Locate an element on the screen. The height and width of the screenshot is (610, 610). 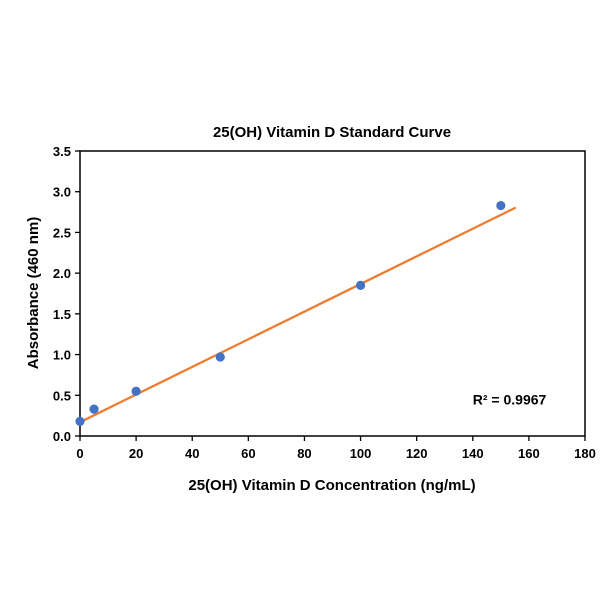
r-squared-annotation: R² = 0.9967 is located at coordinates (510, 399).